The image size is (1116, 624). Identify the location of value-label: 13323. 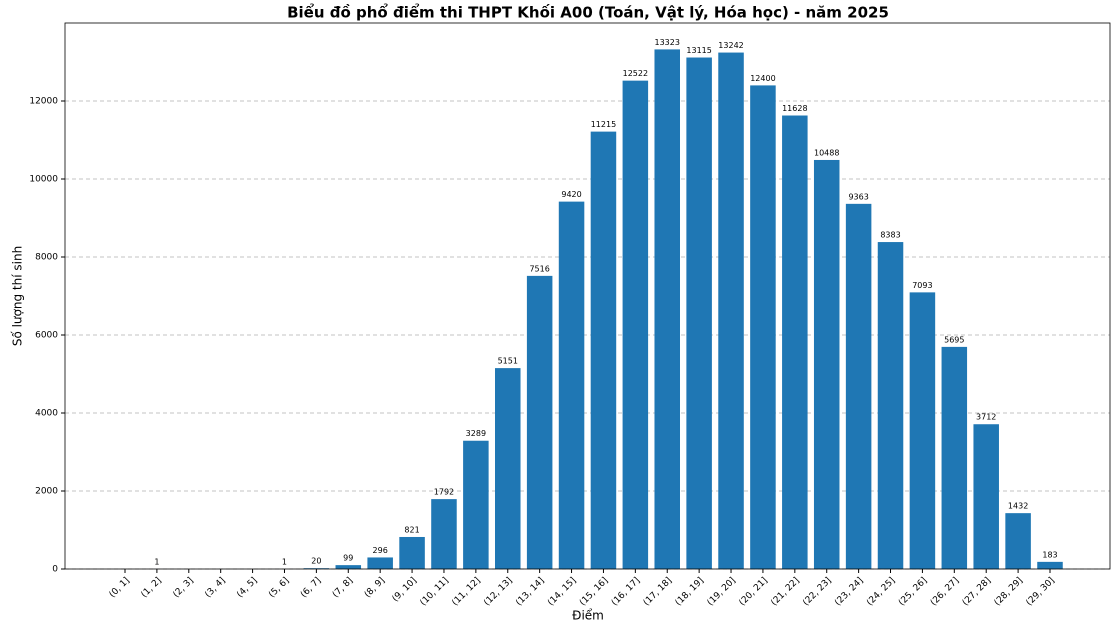
(667, 42).